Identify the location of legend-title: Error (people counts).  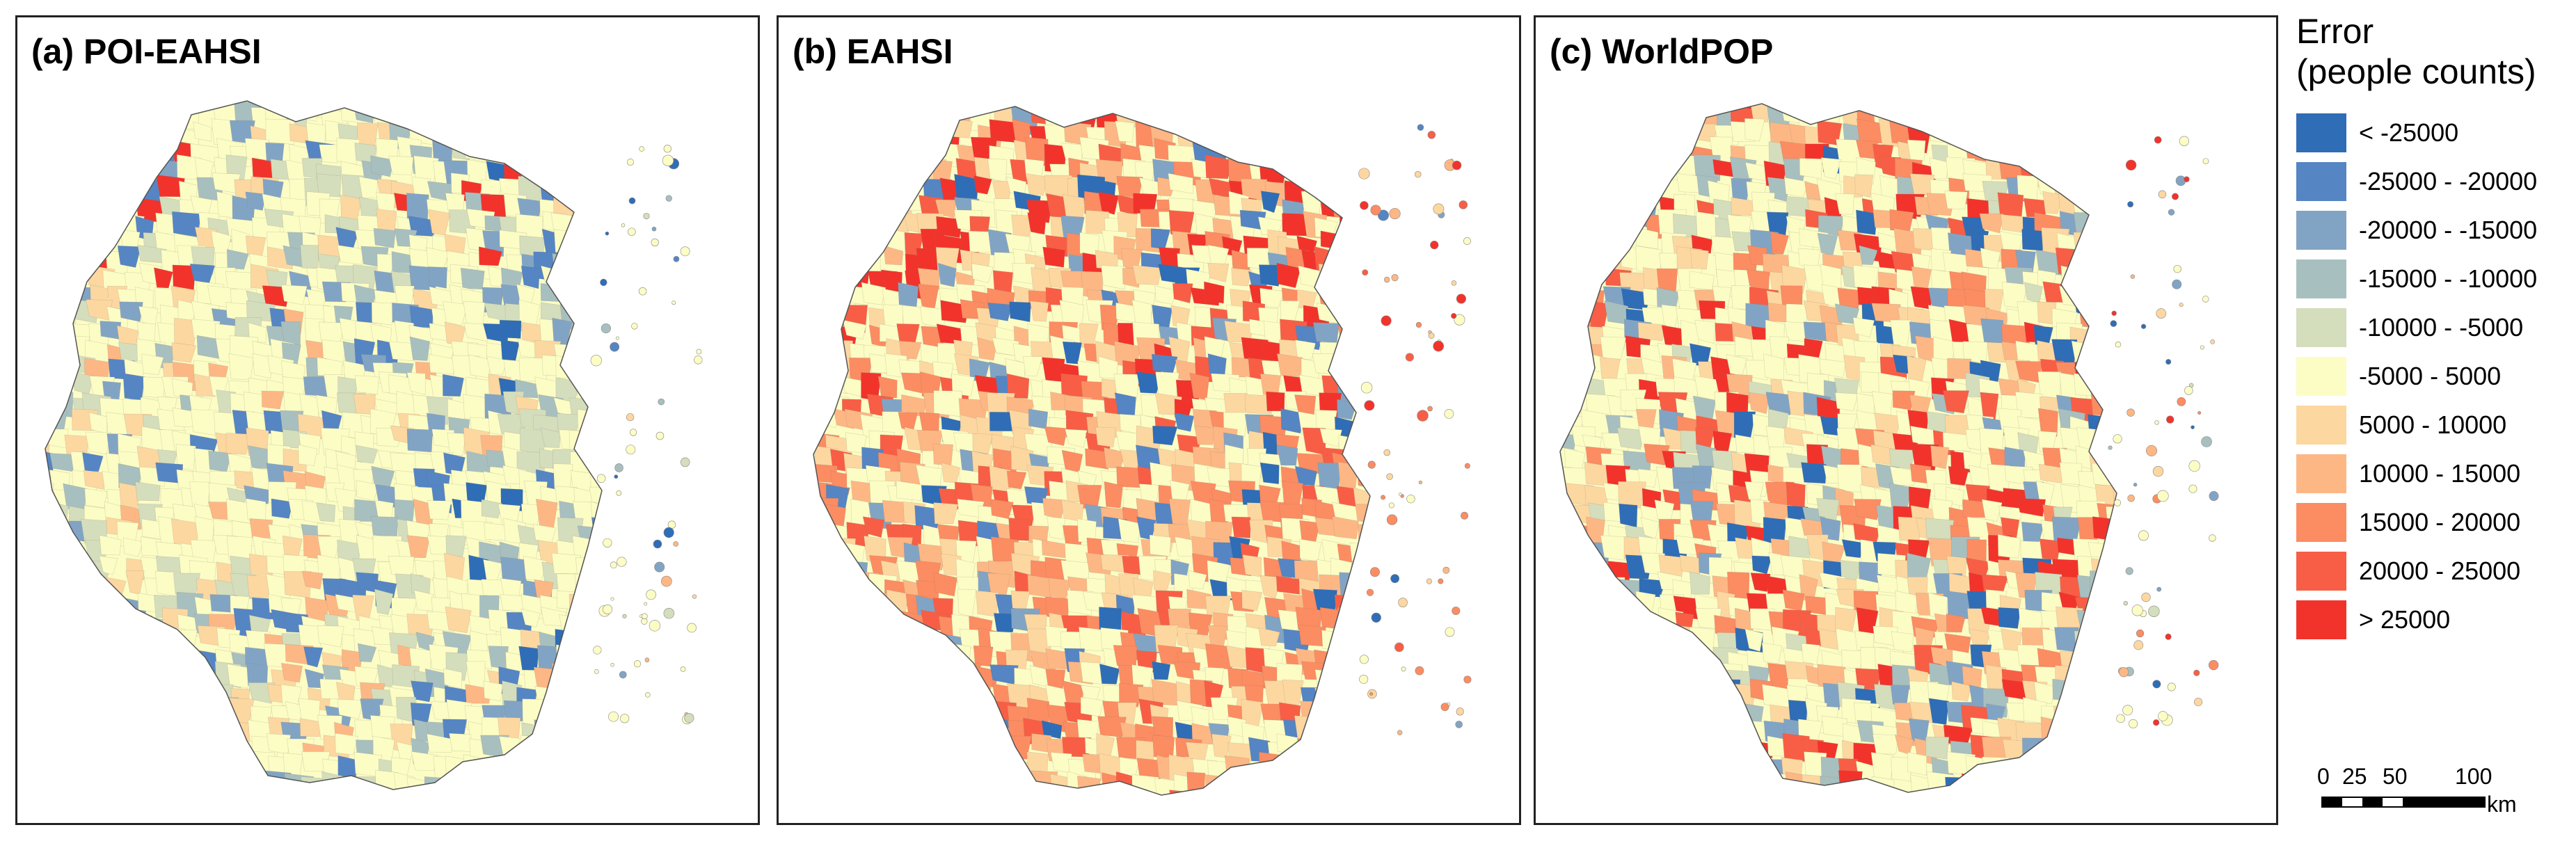
(2432, 51).